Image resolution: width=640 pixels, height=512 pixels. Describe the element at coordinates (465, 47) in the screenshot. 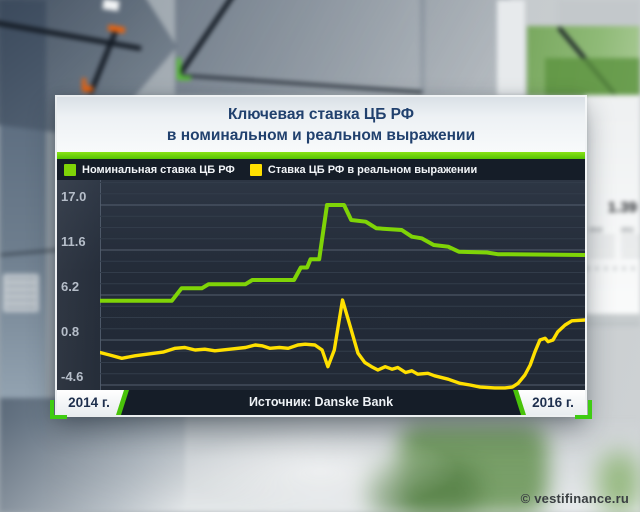

I see `glass-panel-right` at that location.